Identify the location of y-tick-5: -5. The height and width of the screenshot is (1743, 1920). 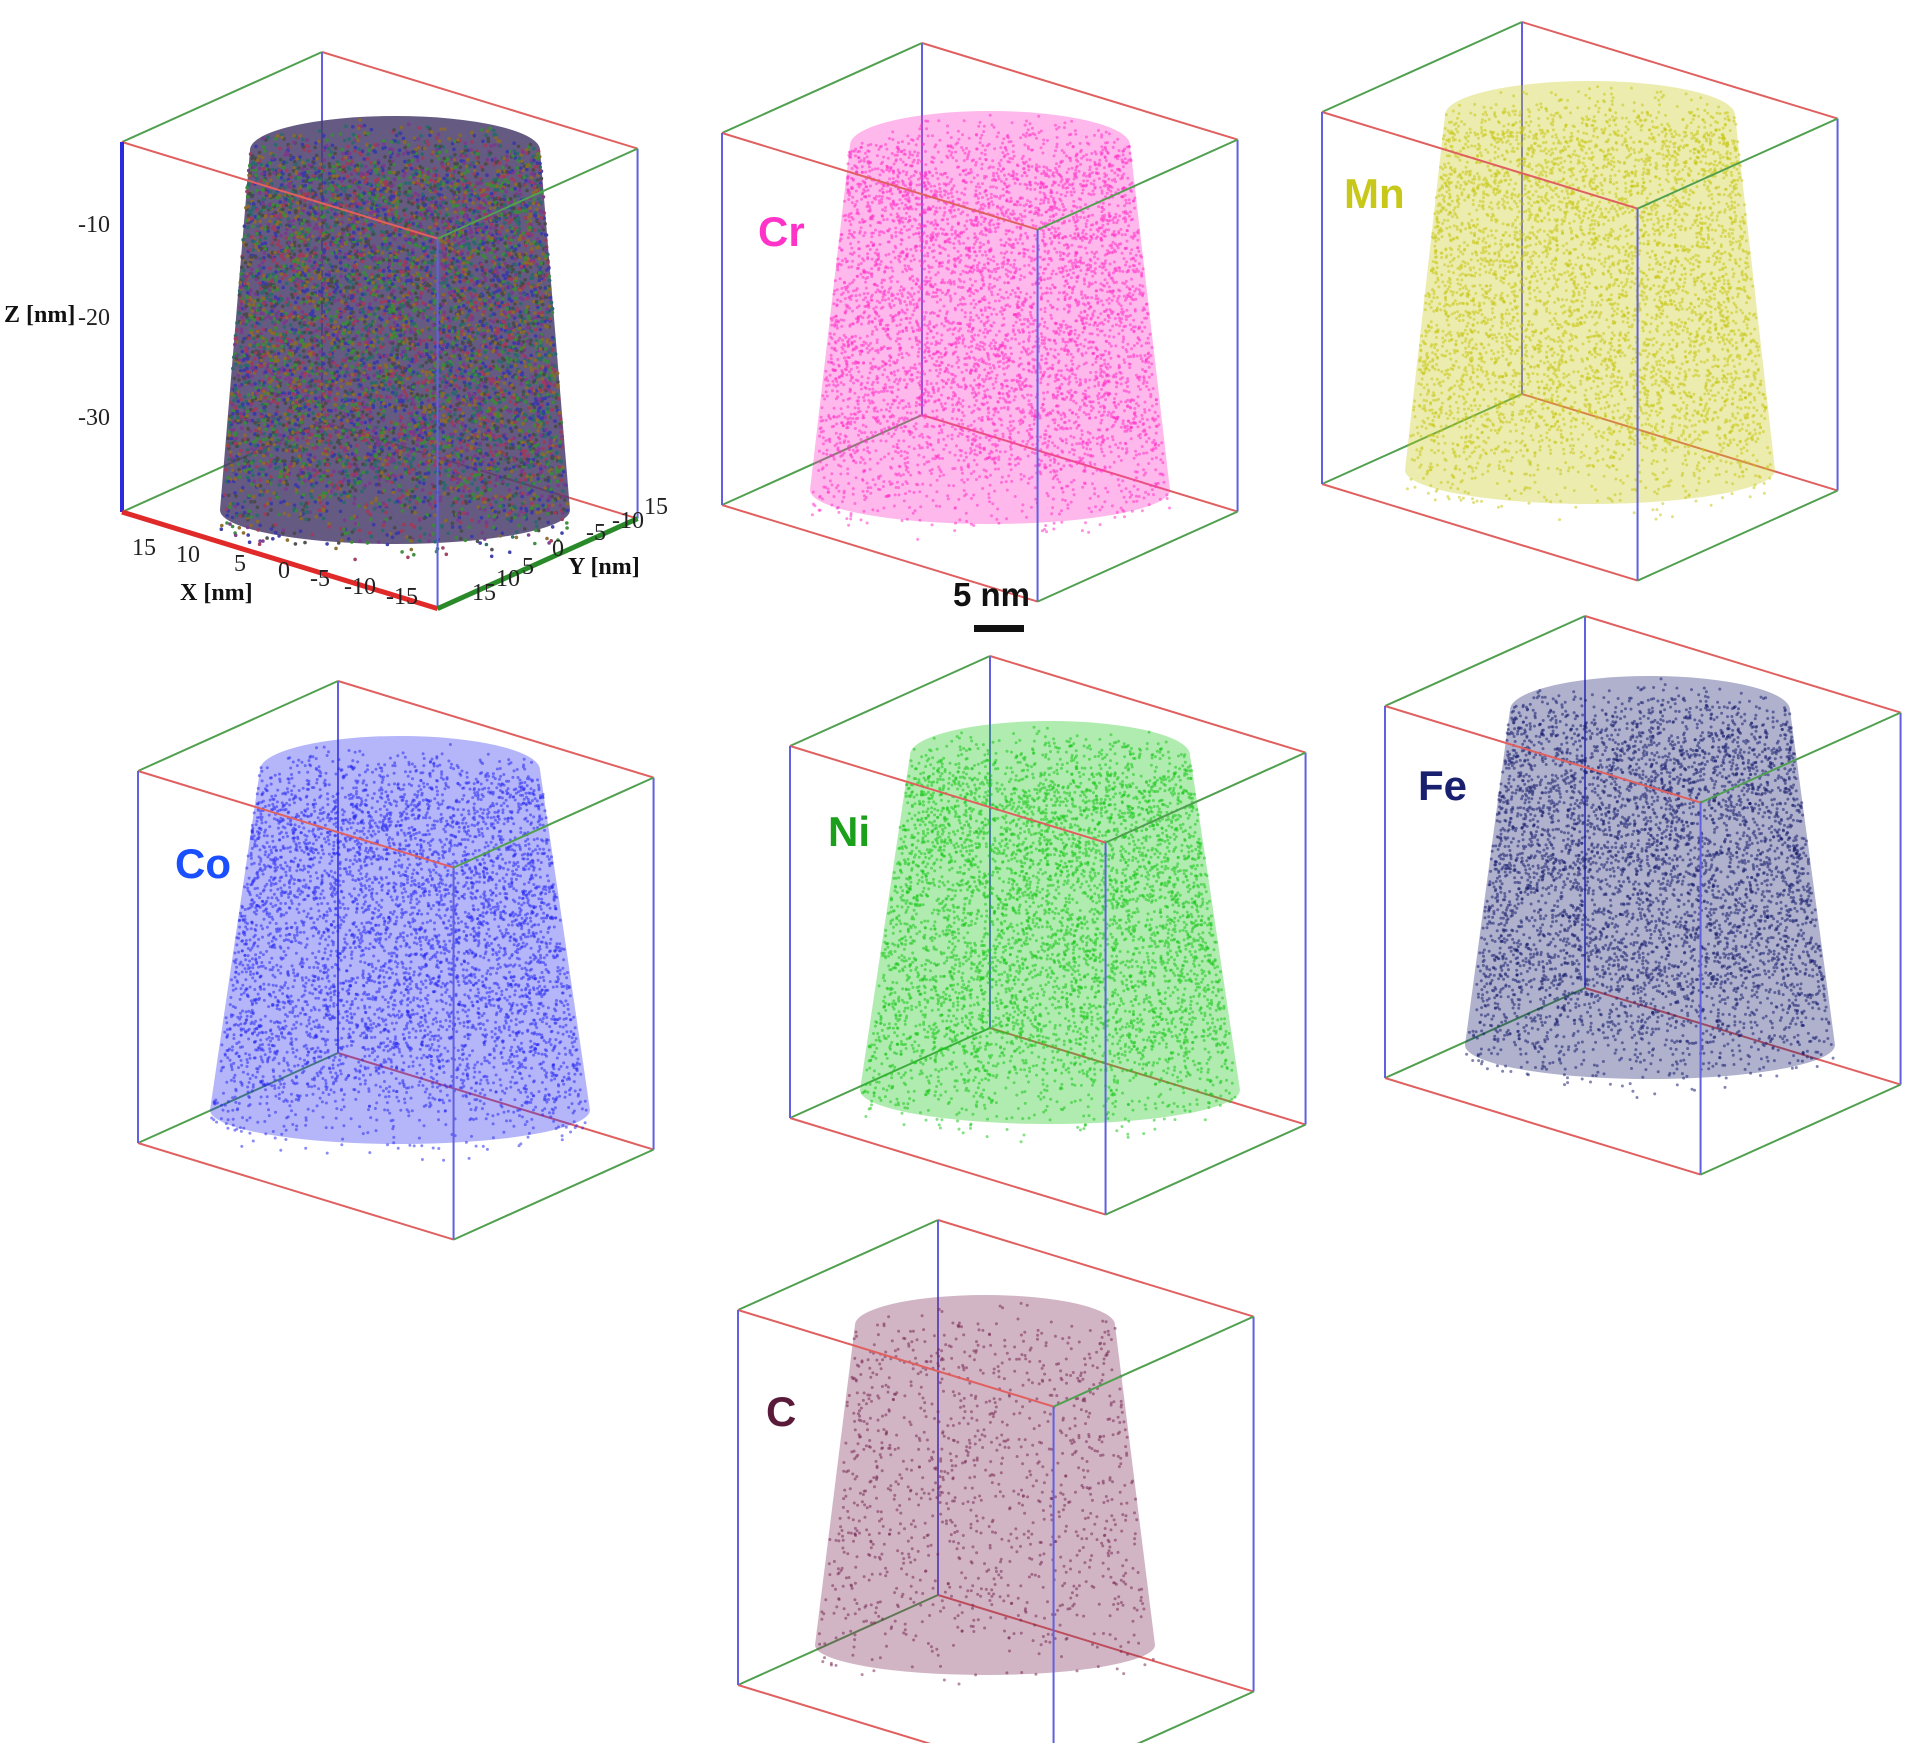
(596, 533).